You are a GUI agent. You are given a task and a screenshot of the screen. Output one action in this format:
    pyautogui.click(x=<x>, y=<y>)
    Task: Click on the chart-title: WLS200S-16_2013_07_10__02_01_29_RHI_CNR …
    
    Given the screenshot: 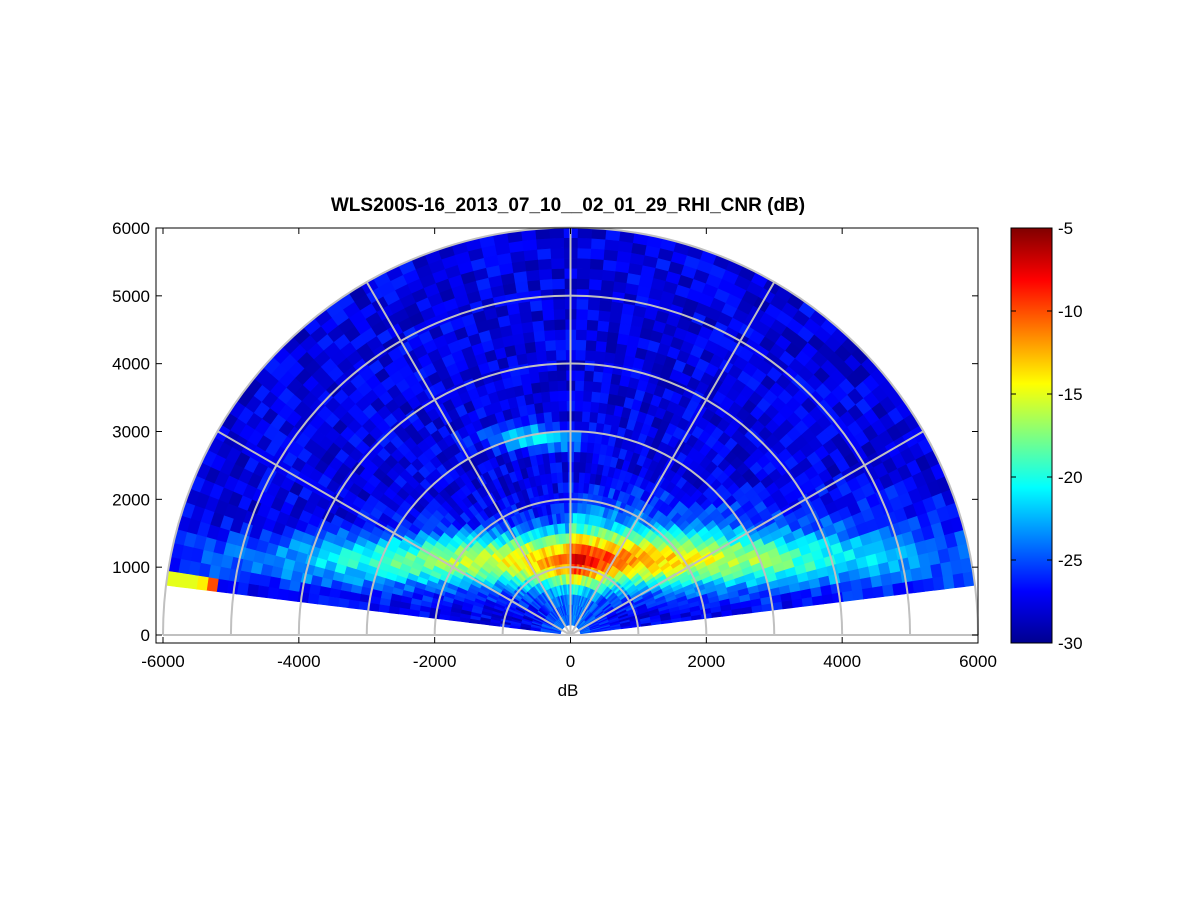 What is the action you would take?
    pyautogui.click(x=568, y=205)
    